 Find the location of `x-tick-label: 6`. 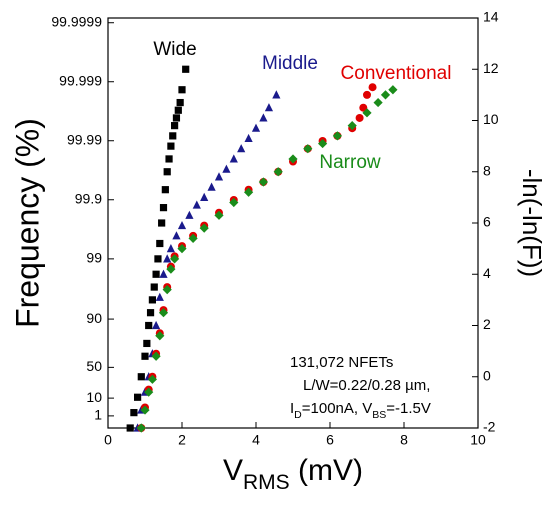

x-tick-label: 6 is located at coordinates (330, 440).